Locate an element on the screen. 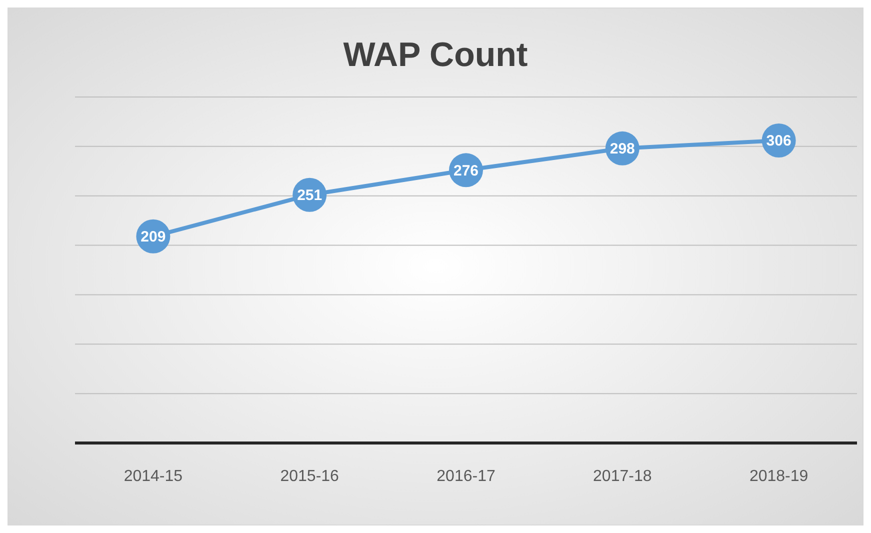 This screenshot has height=533, width=871. x-tick-label: 2015-16 is located at coordinates (310, 476).